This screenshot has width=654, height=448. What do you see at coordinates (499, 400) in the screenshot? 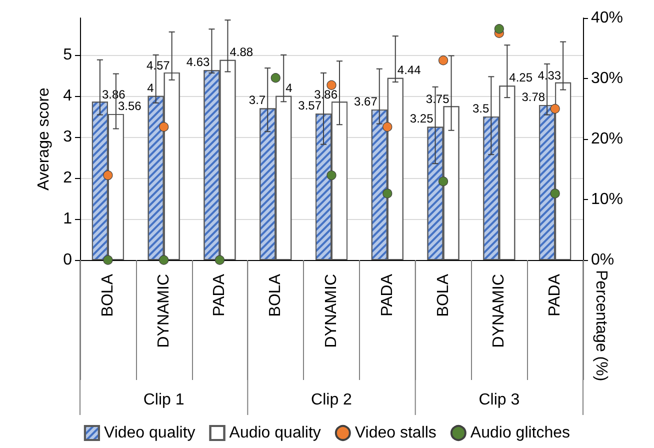
I see `text: Clip 3` at bounding box center [499, 400].